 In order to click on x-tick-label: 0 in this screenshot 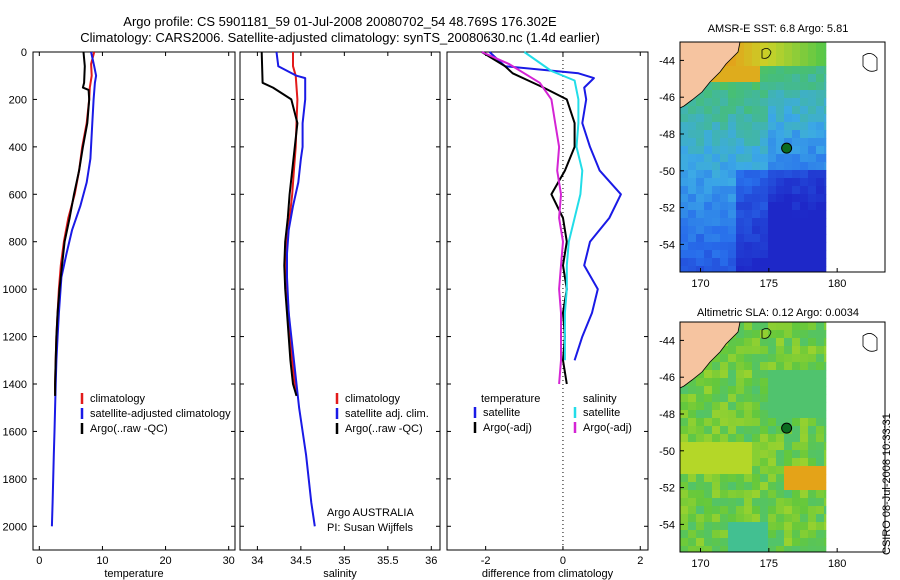, I will do `click(563, 561)`.